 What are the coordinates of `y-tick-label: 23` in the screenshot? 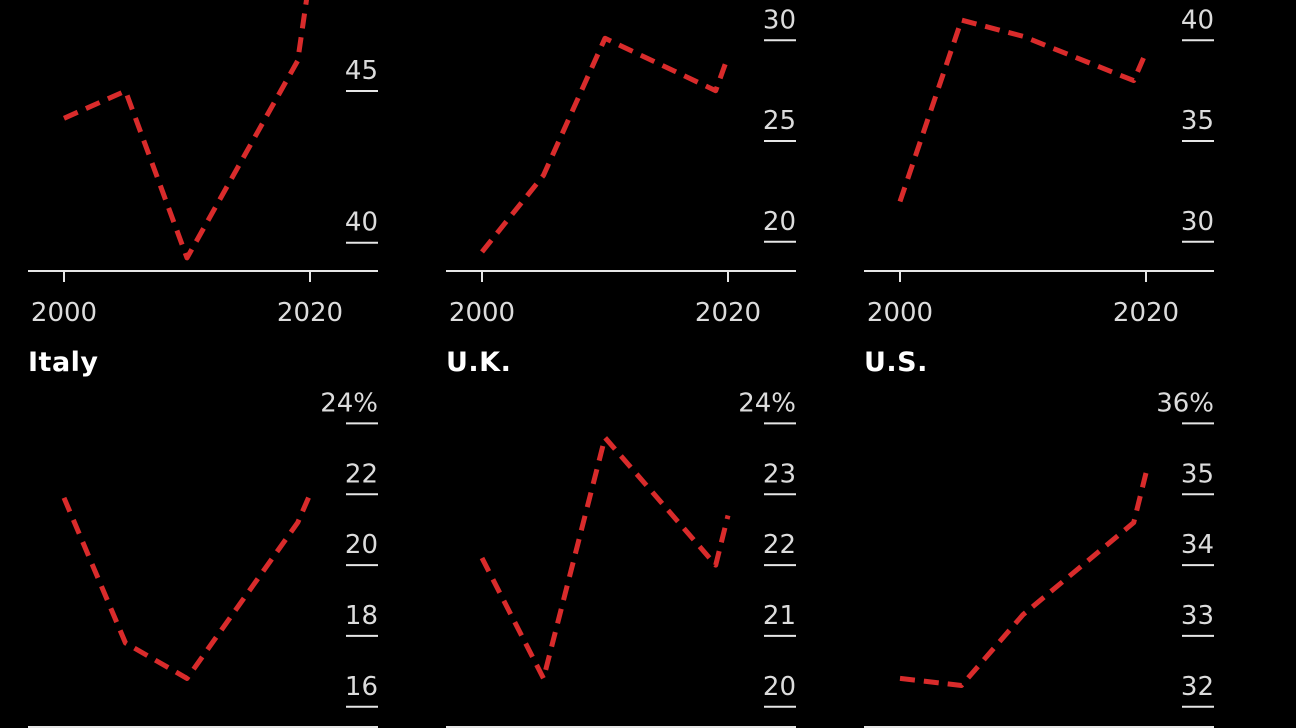 It's located at (779, 474).